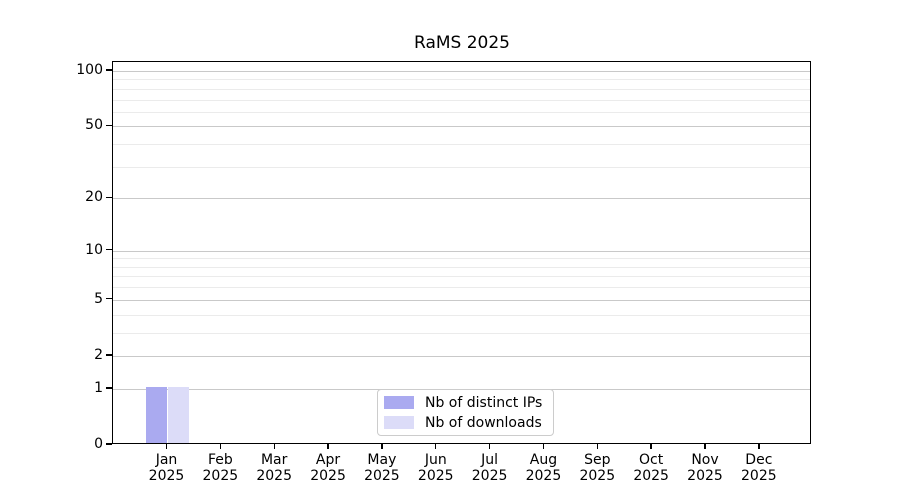 Image resolution: width=900 pixels, height=500 pixels. Describe the element at coordinates (399, 422) in the screenshot. I see `legend-swatch-downloads` at that location.